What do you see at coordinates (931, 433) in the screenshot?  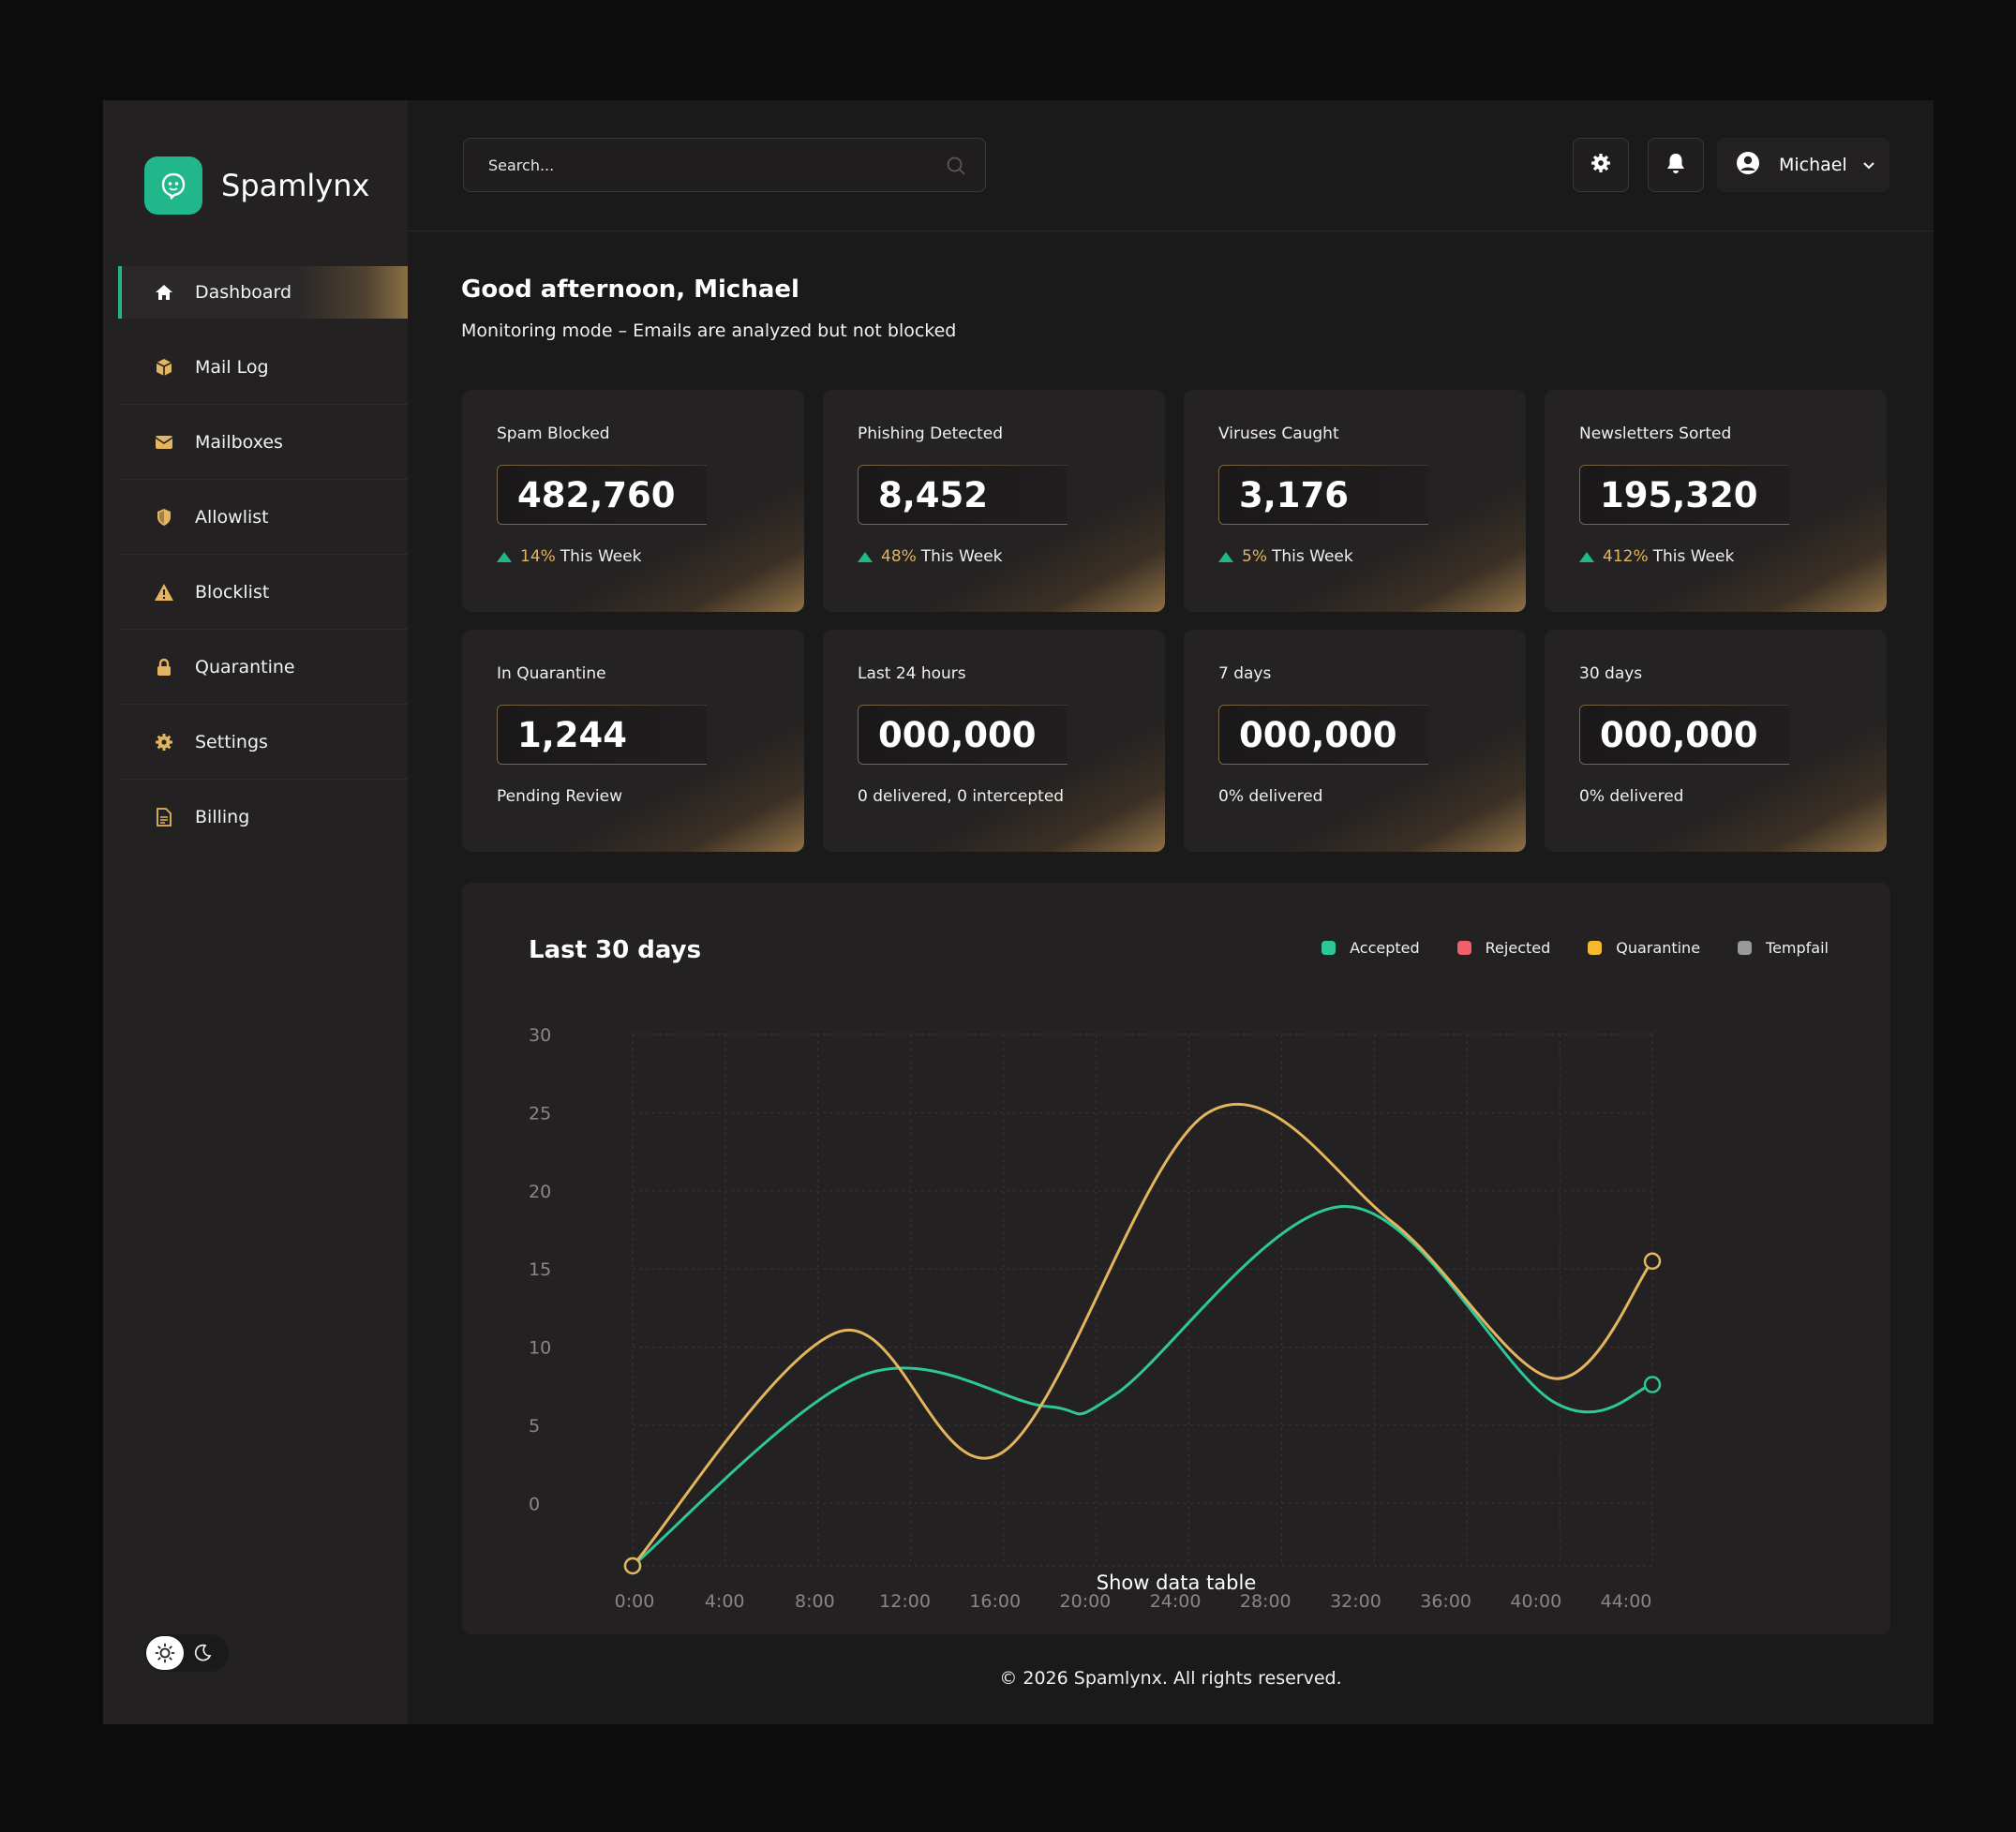 I see `stat-label: Phishing Detected` at bounding box center [931, 433].